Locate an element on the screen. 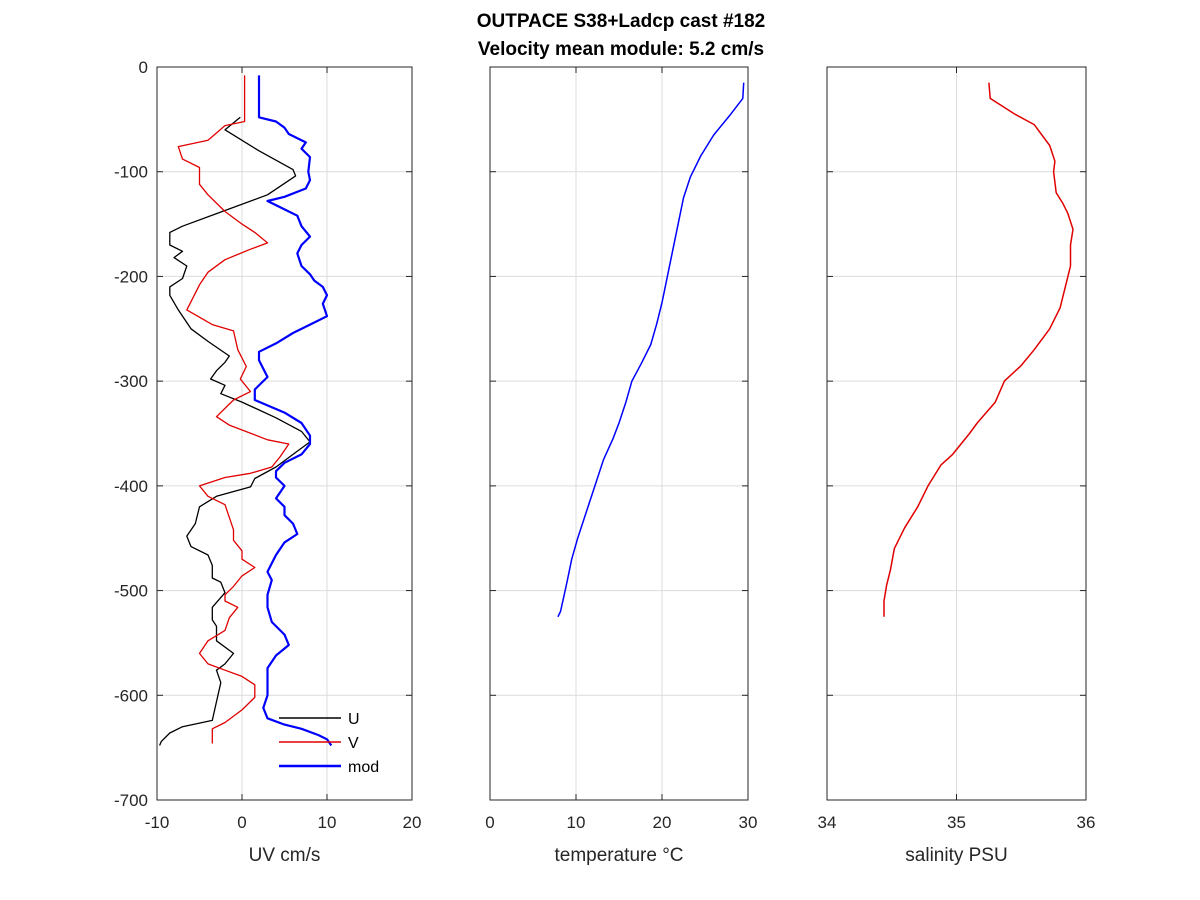 This screenshot has height=900, width=1200. y-tick-label: -200 is located at coordinates (131, 276).